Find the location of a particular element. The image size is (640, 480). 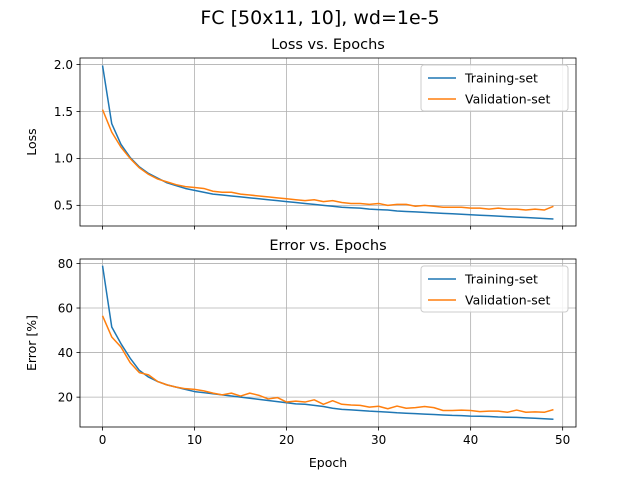

y-tick-label: 60 is located at coordinates (65, 308).